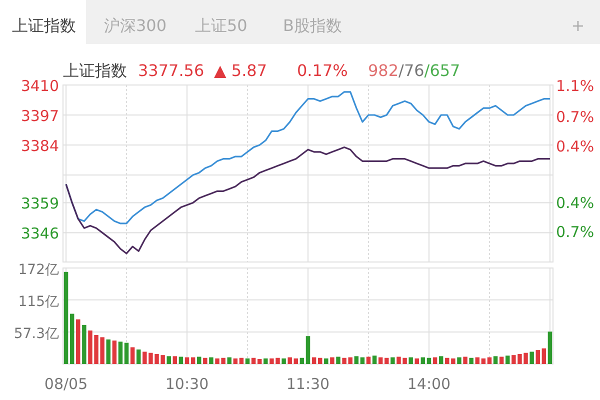  What do you see at coordinates (38, 302) in the screenshot?
I see `y-tick-label: 115亿` at bounding box center [38, 302].